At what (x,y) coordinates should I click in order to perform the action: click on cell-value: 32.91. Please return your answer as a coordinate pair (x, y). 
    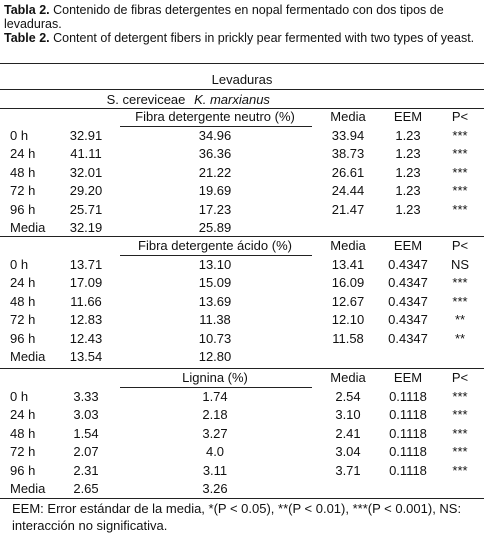
    Looking at the image, I should click on (86, 135).